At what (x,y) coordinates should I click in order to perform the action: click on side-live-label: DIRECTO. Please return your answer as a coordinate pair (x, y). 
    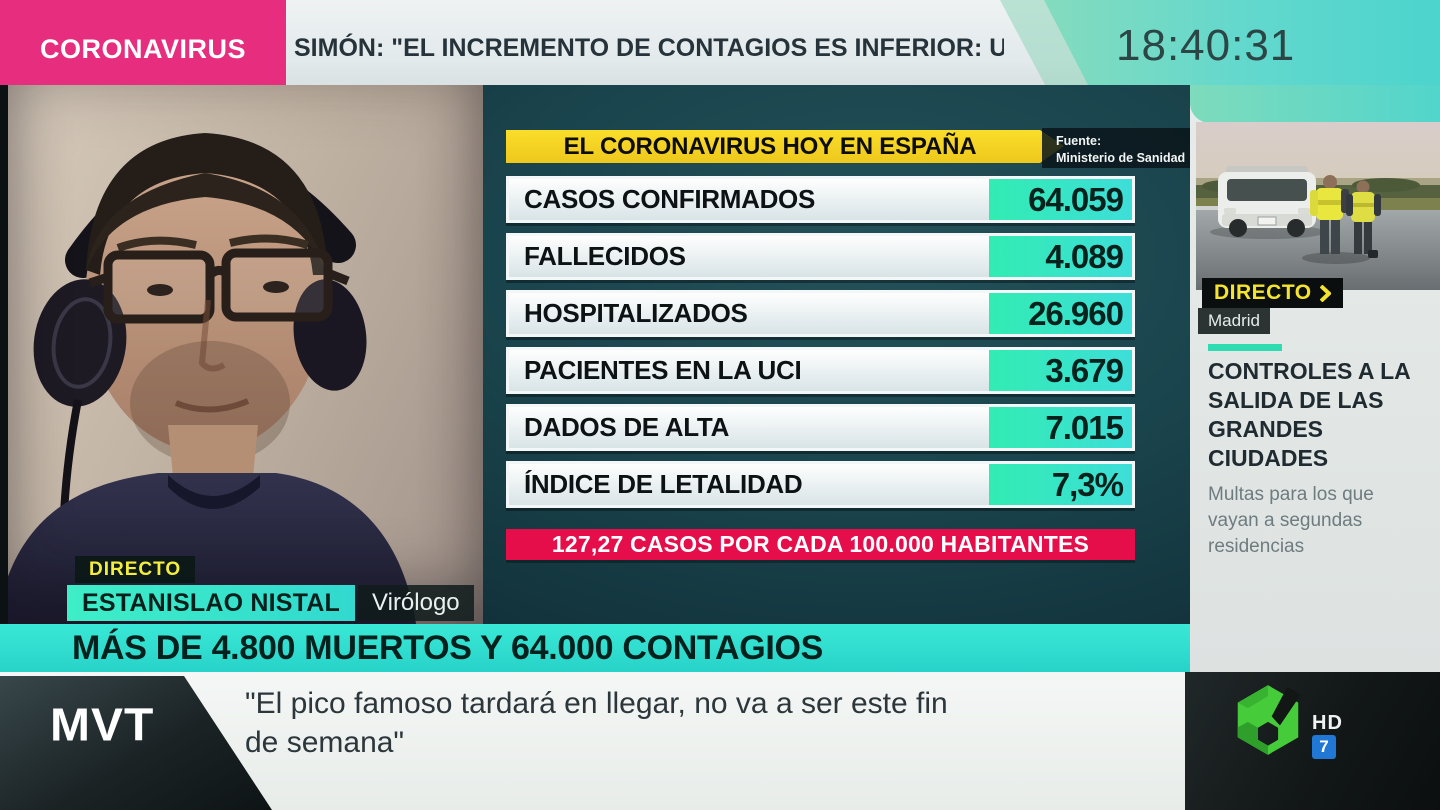
    Looking at the image, I should click on (1263, 292).